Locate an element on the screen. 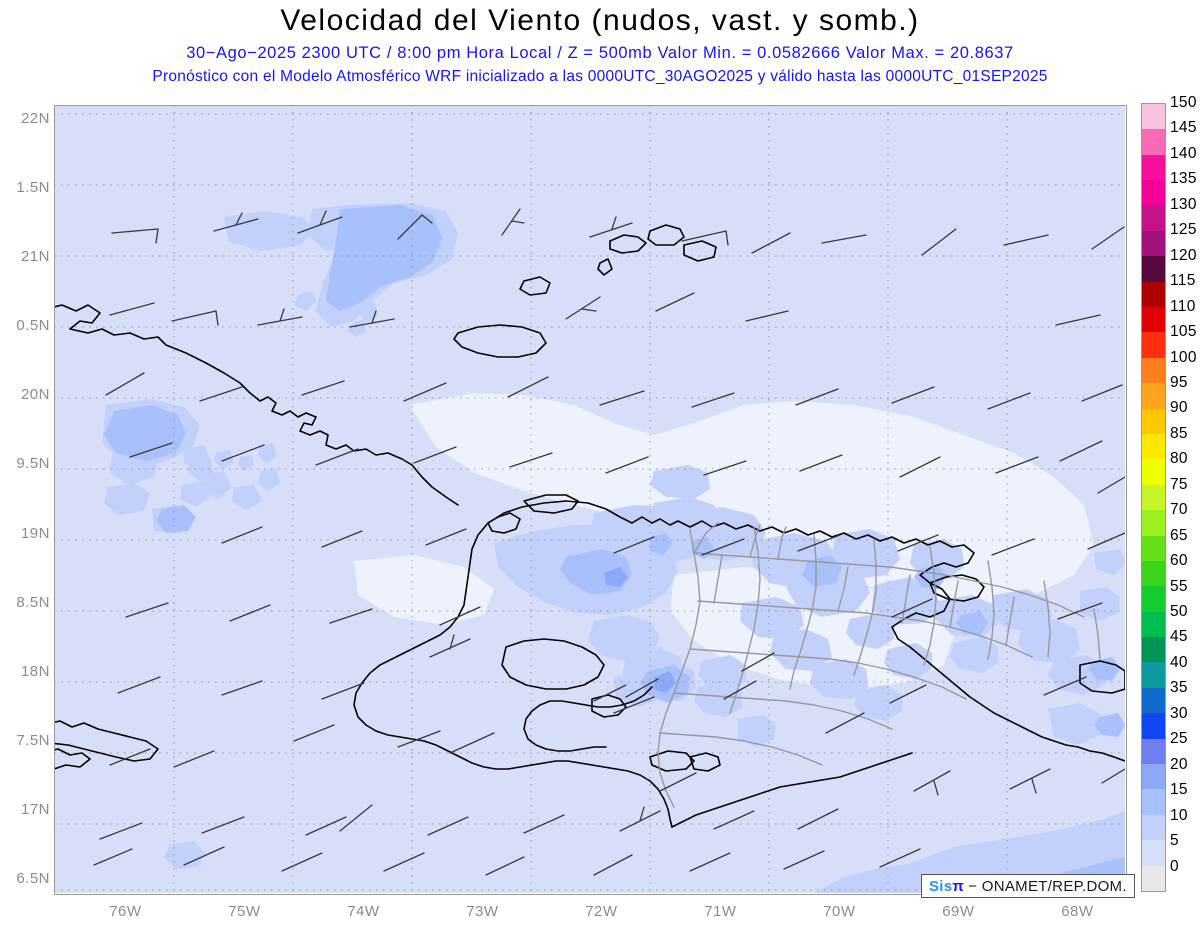 Image resolution: width=1200 pixels, height=927 pixels. y-axis-tick-label: 7.5N is located at coordinates (33, 740).